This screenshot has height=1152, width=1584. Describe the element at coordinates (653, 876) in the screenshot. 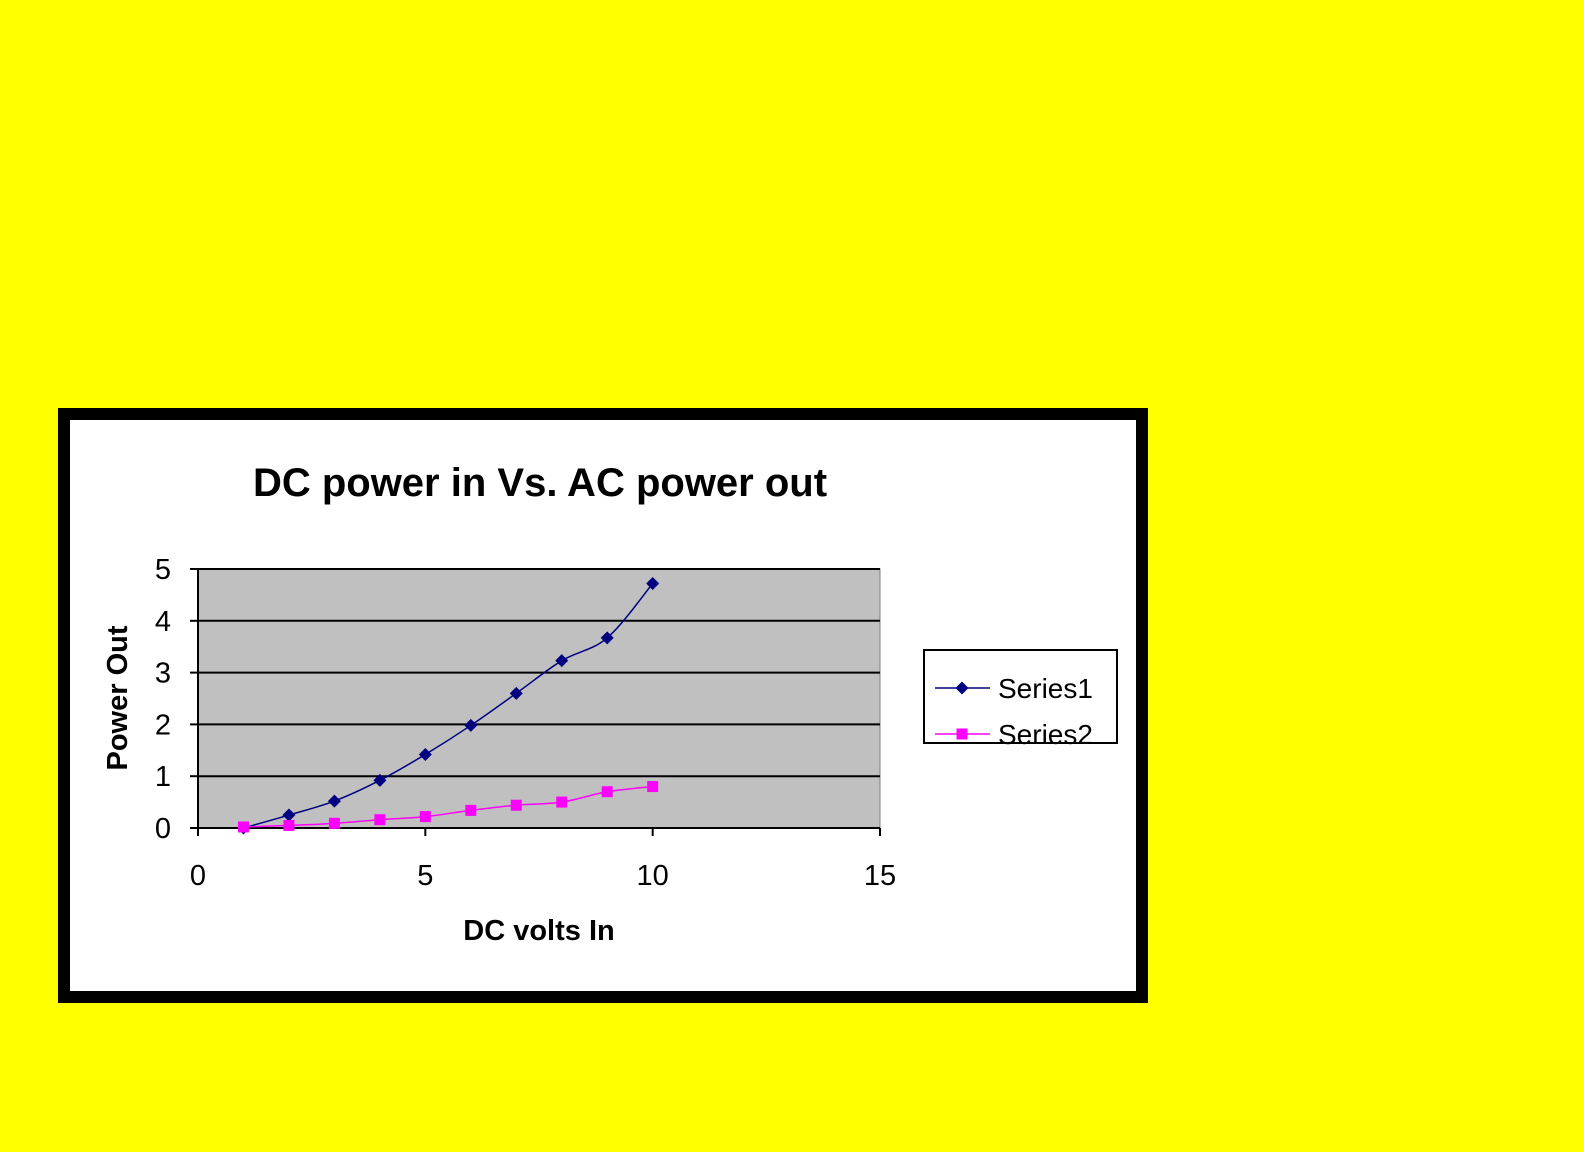

I see `x-tick-label: 10` at that location.